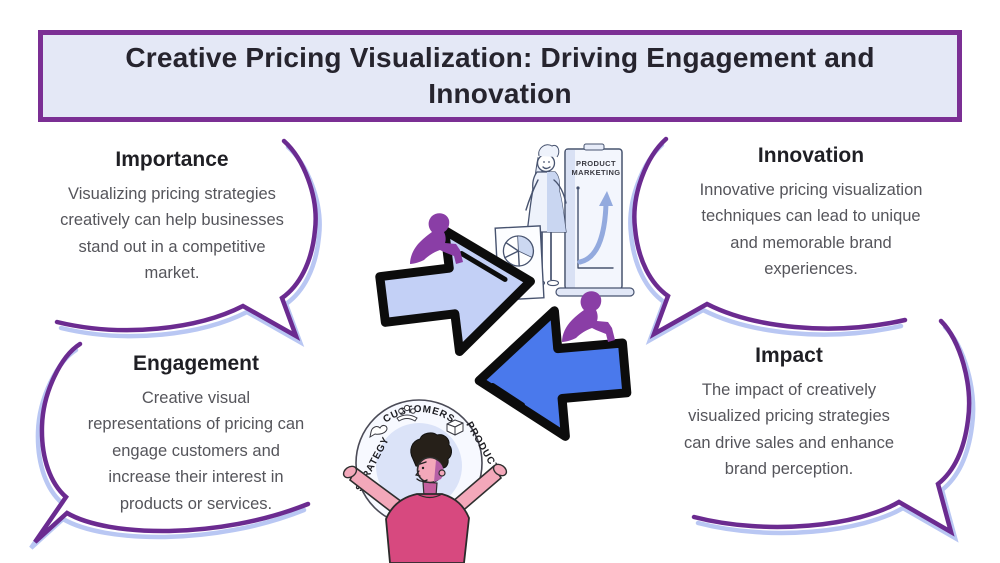  What do you see at coordinates (196, 363) in the screenshot?
I see `section-heading-engagement: Engagement` at bounding box center [196, 363].